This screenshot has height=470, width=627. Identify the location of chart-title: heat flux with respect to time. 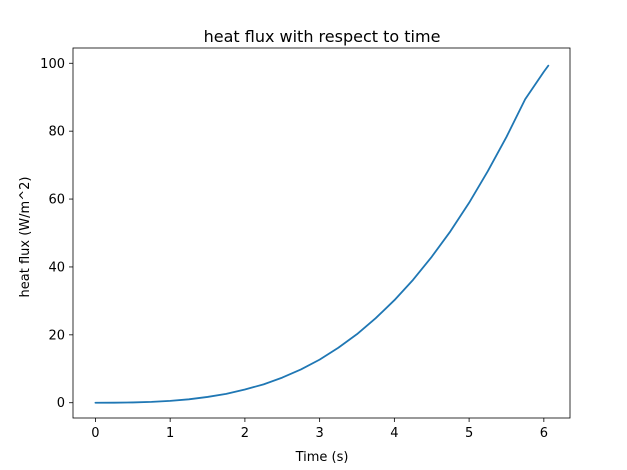
(322, 36).